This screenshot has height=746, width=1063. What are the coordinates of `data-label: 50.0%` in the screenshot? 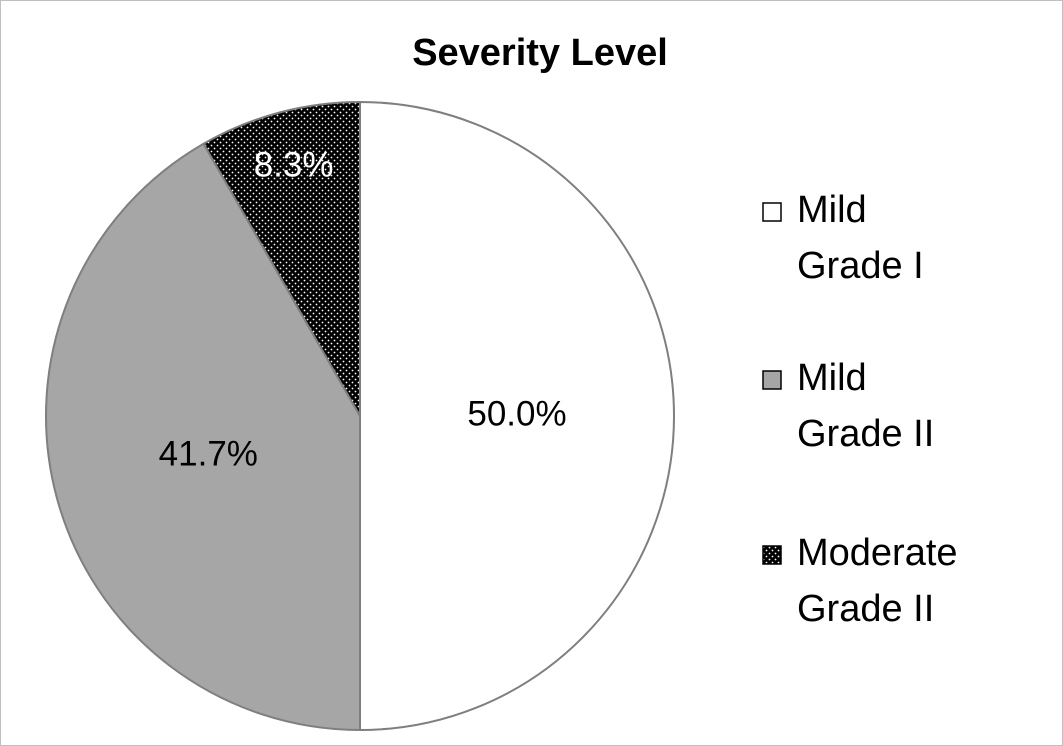 It's located at (516, 413).